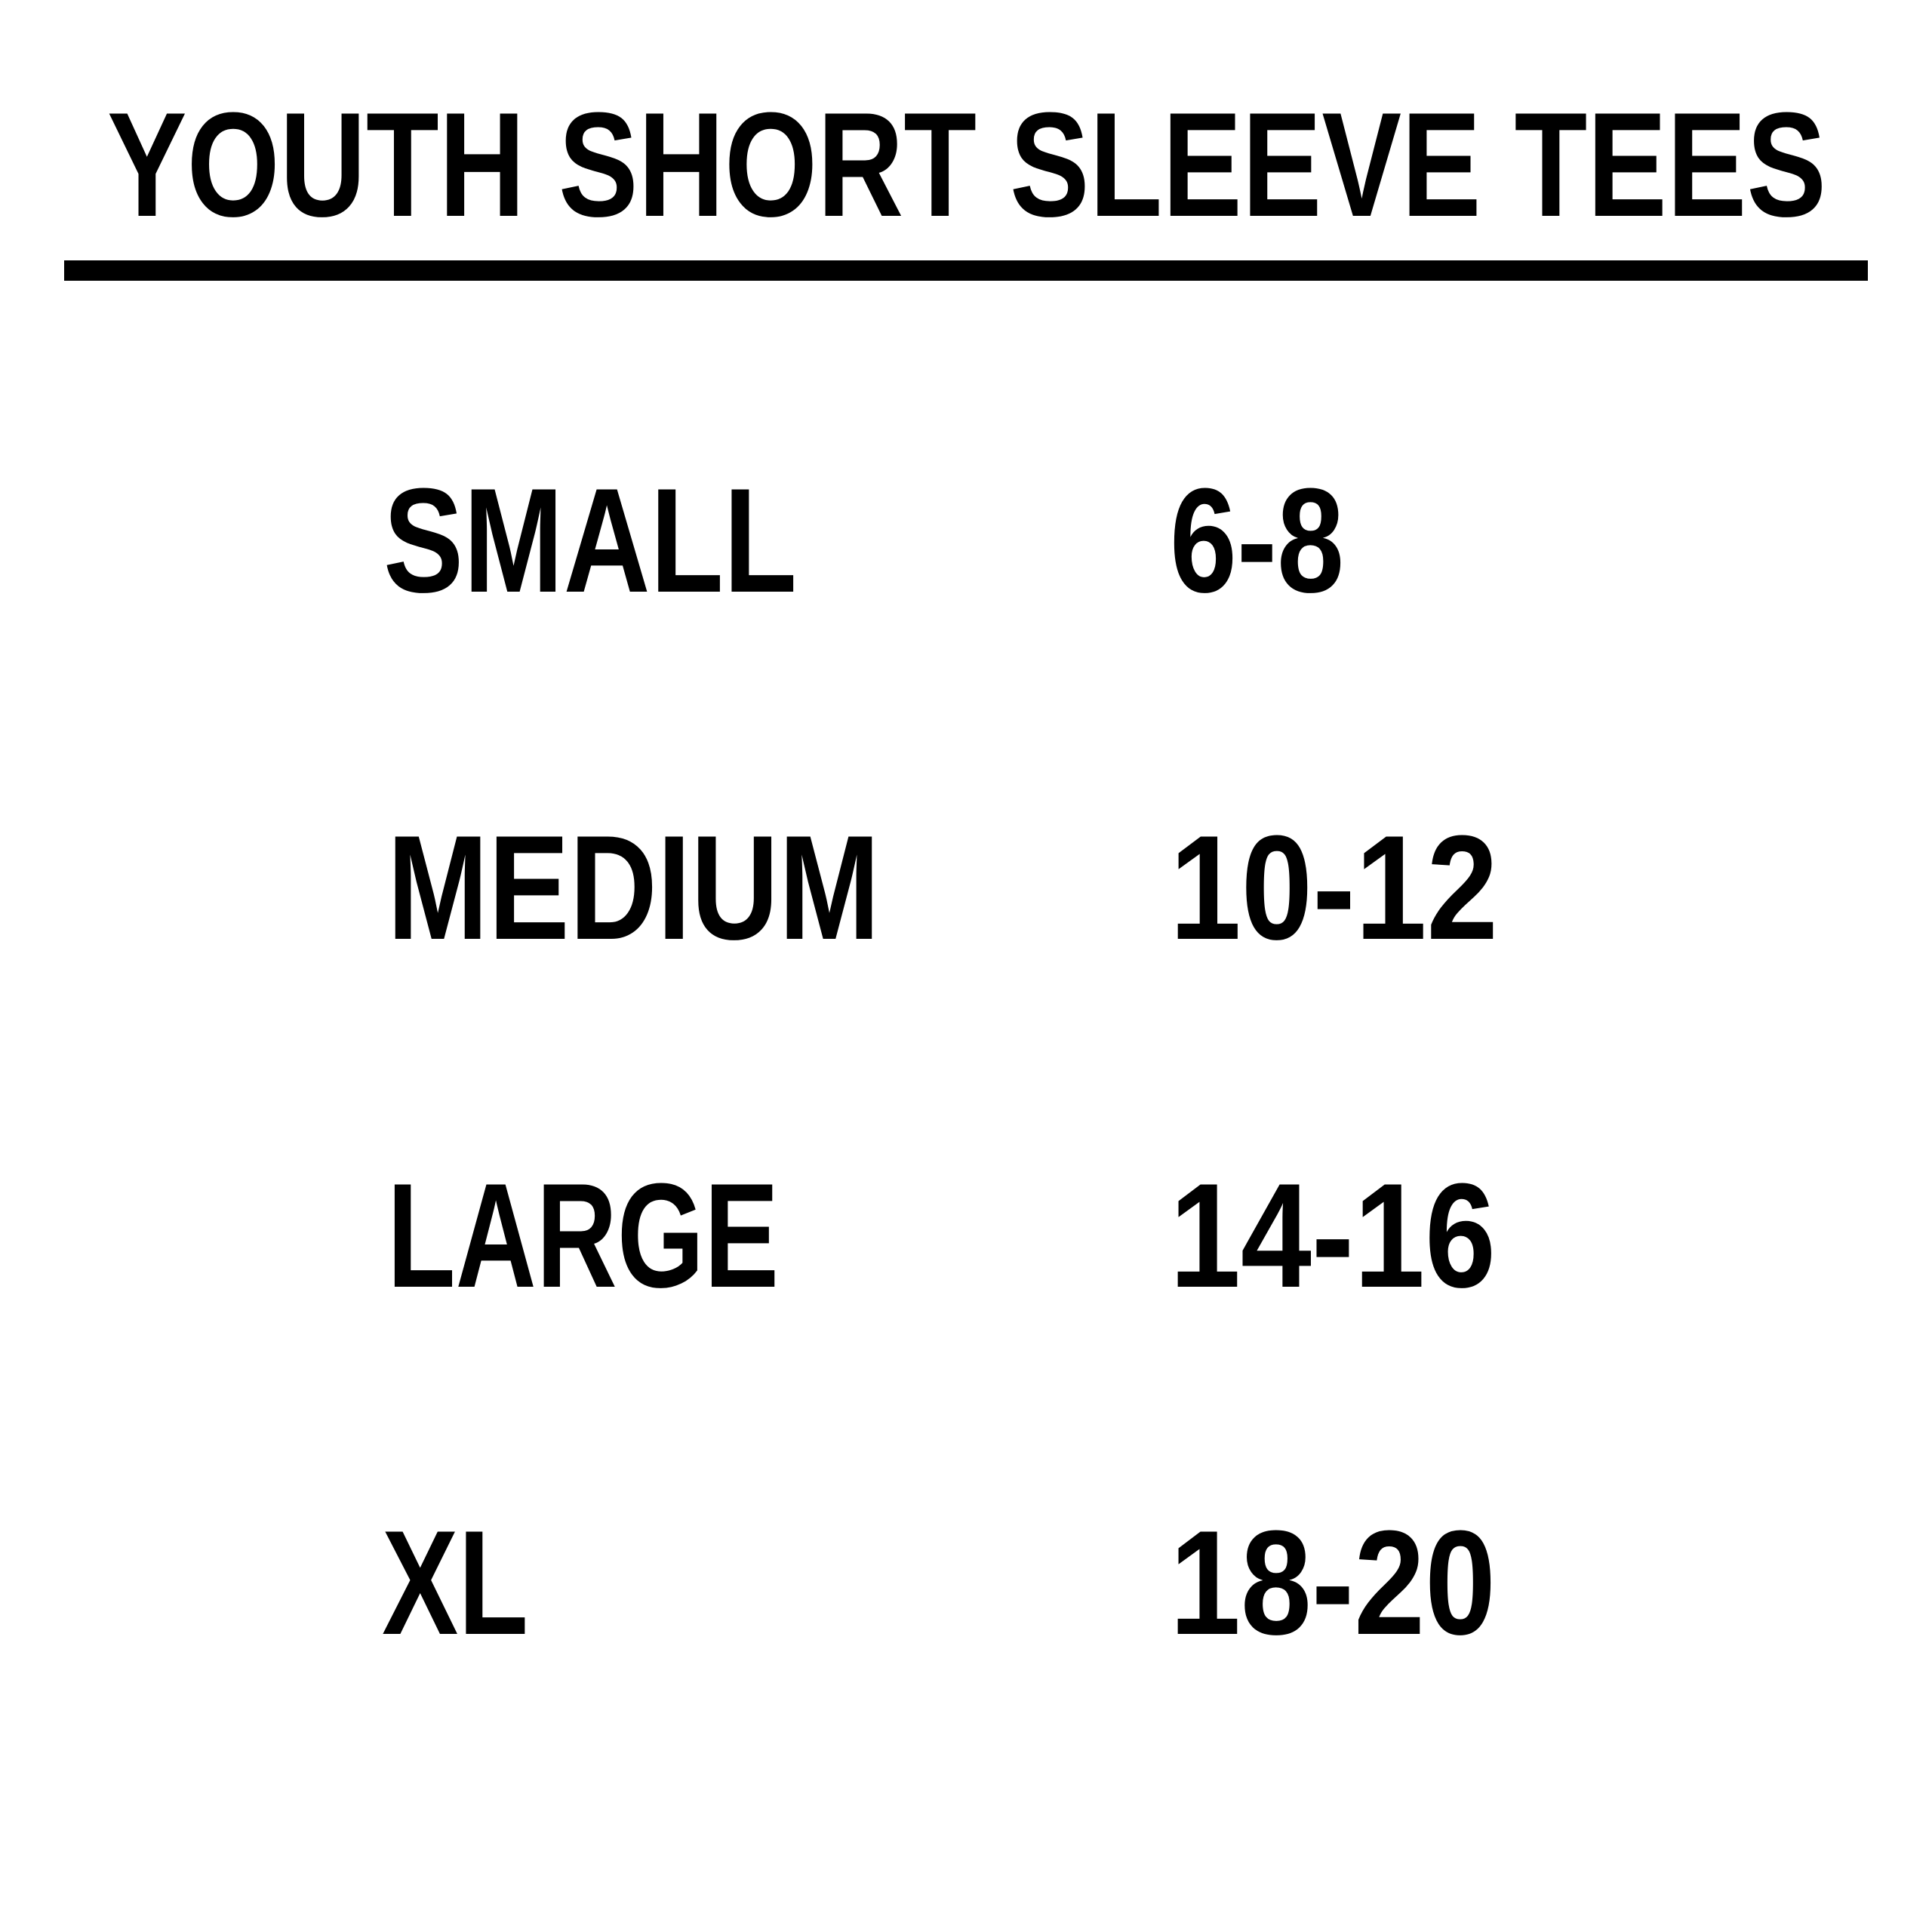 Image resolution: width=1932 pixels, height=1932 pixels. Describe the element at coordinates (1333, 1583) in the screenshot. I see `size-range: 18-20` at that location.